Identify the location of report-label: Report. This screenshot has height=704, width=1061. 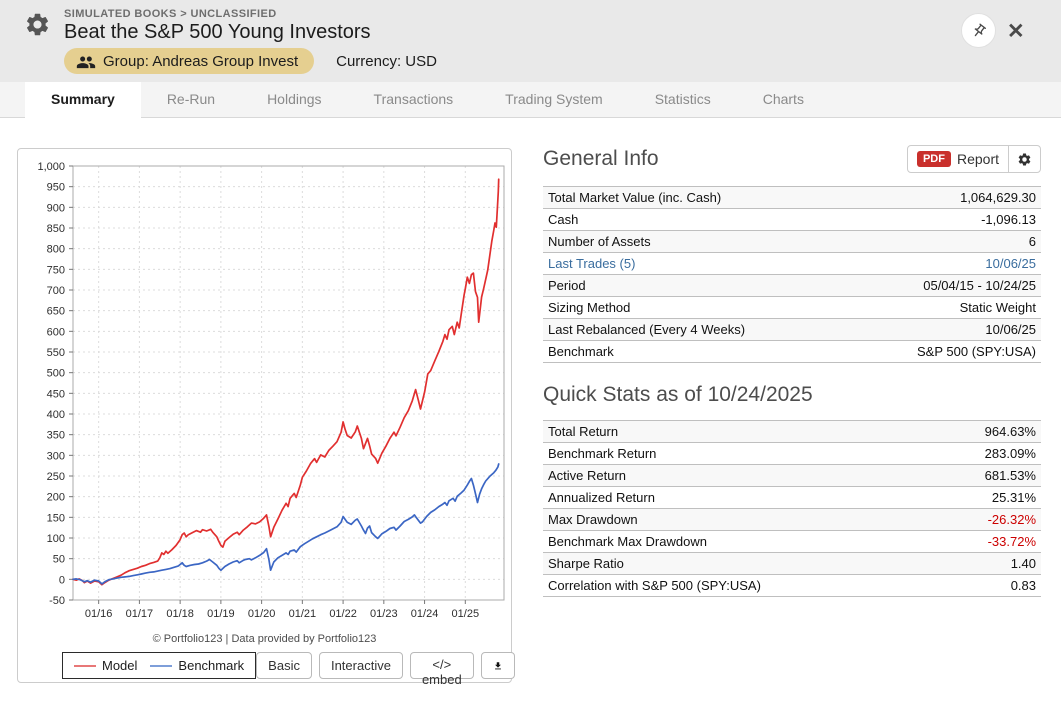
(977, 159).